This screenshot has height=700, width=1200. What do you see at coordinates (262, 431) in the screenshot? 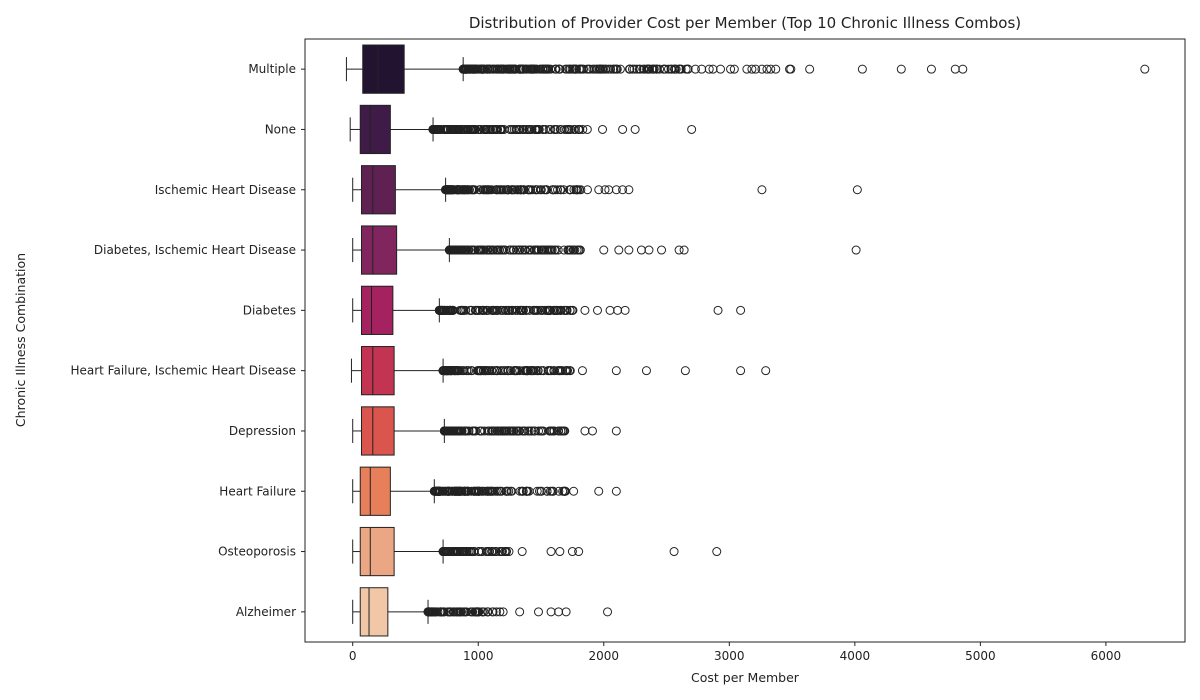
I see `y-tick-label: Depression` at bounding box center [262, 431].